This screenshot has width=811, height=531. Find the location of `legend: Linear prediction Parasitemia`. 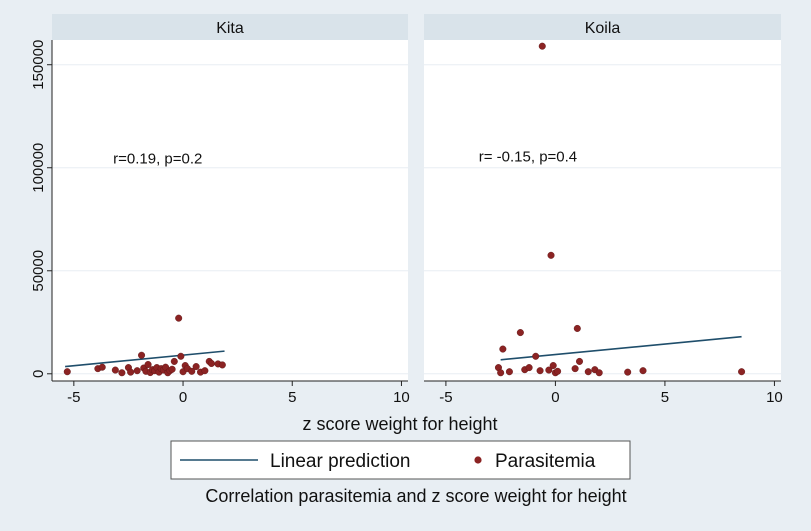

legend: Linear prediction Parasitemia is located at coordinates (400, 460).